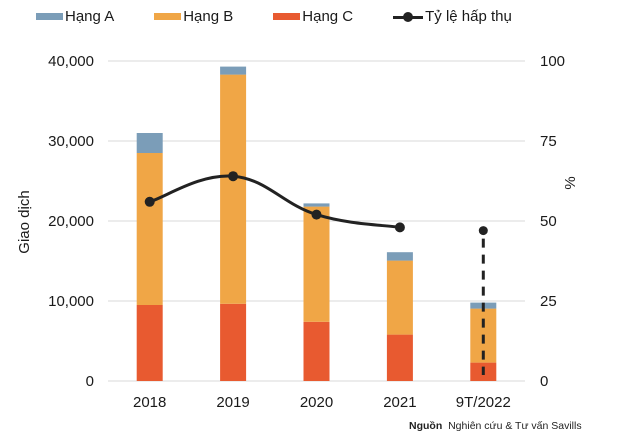  Describe the element at coordinates (408, 17) in the screenshot. I see `legend-swatch-line-marker` at that location.